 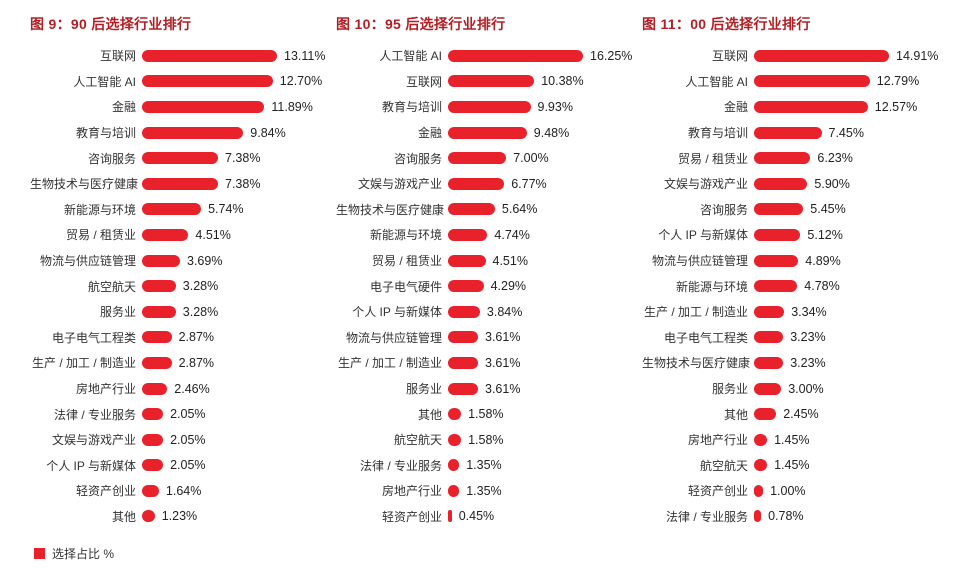 I want to click on chart-title-post-95s: 图 10：95 后选择行业排行, so click(x=421, y=24).